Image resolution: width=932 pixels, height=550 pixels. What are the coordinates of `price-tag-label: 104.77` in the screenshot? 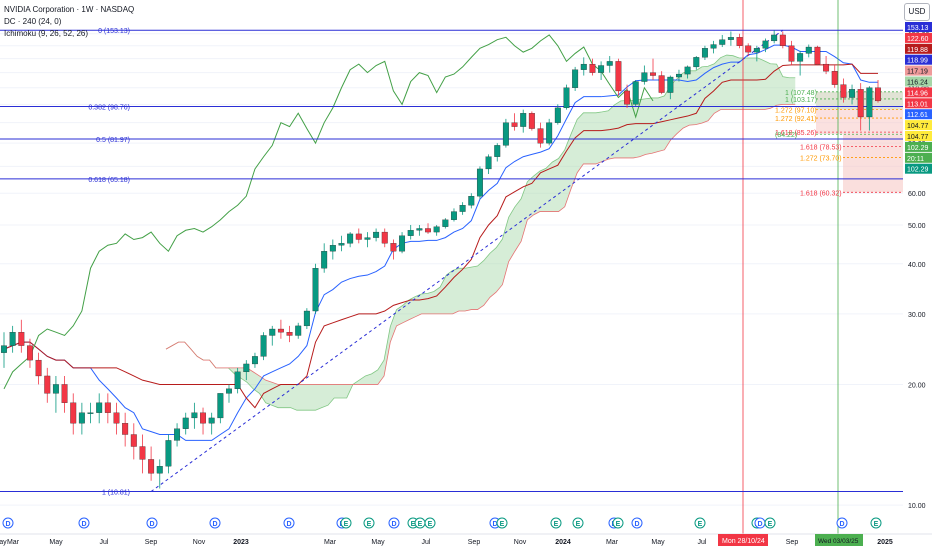 It's located at (918, 137).